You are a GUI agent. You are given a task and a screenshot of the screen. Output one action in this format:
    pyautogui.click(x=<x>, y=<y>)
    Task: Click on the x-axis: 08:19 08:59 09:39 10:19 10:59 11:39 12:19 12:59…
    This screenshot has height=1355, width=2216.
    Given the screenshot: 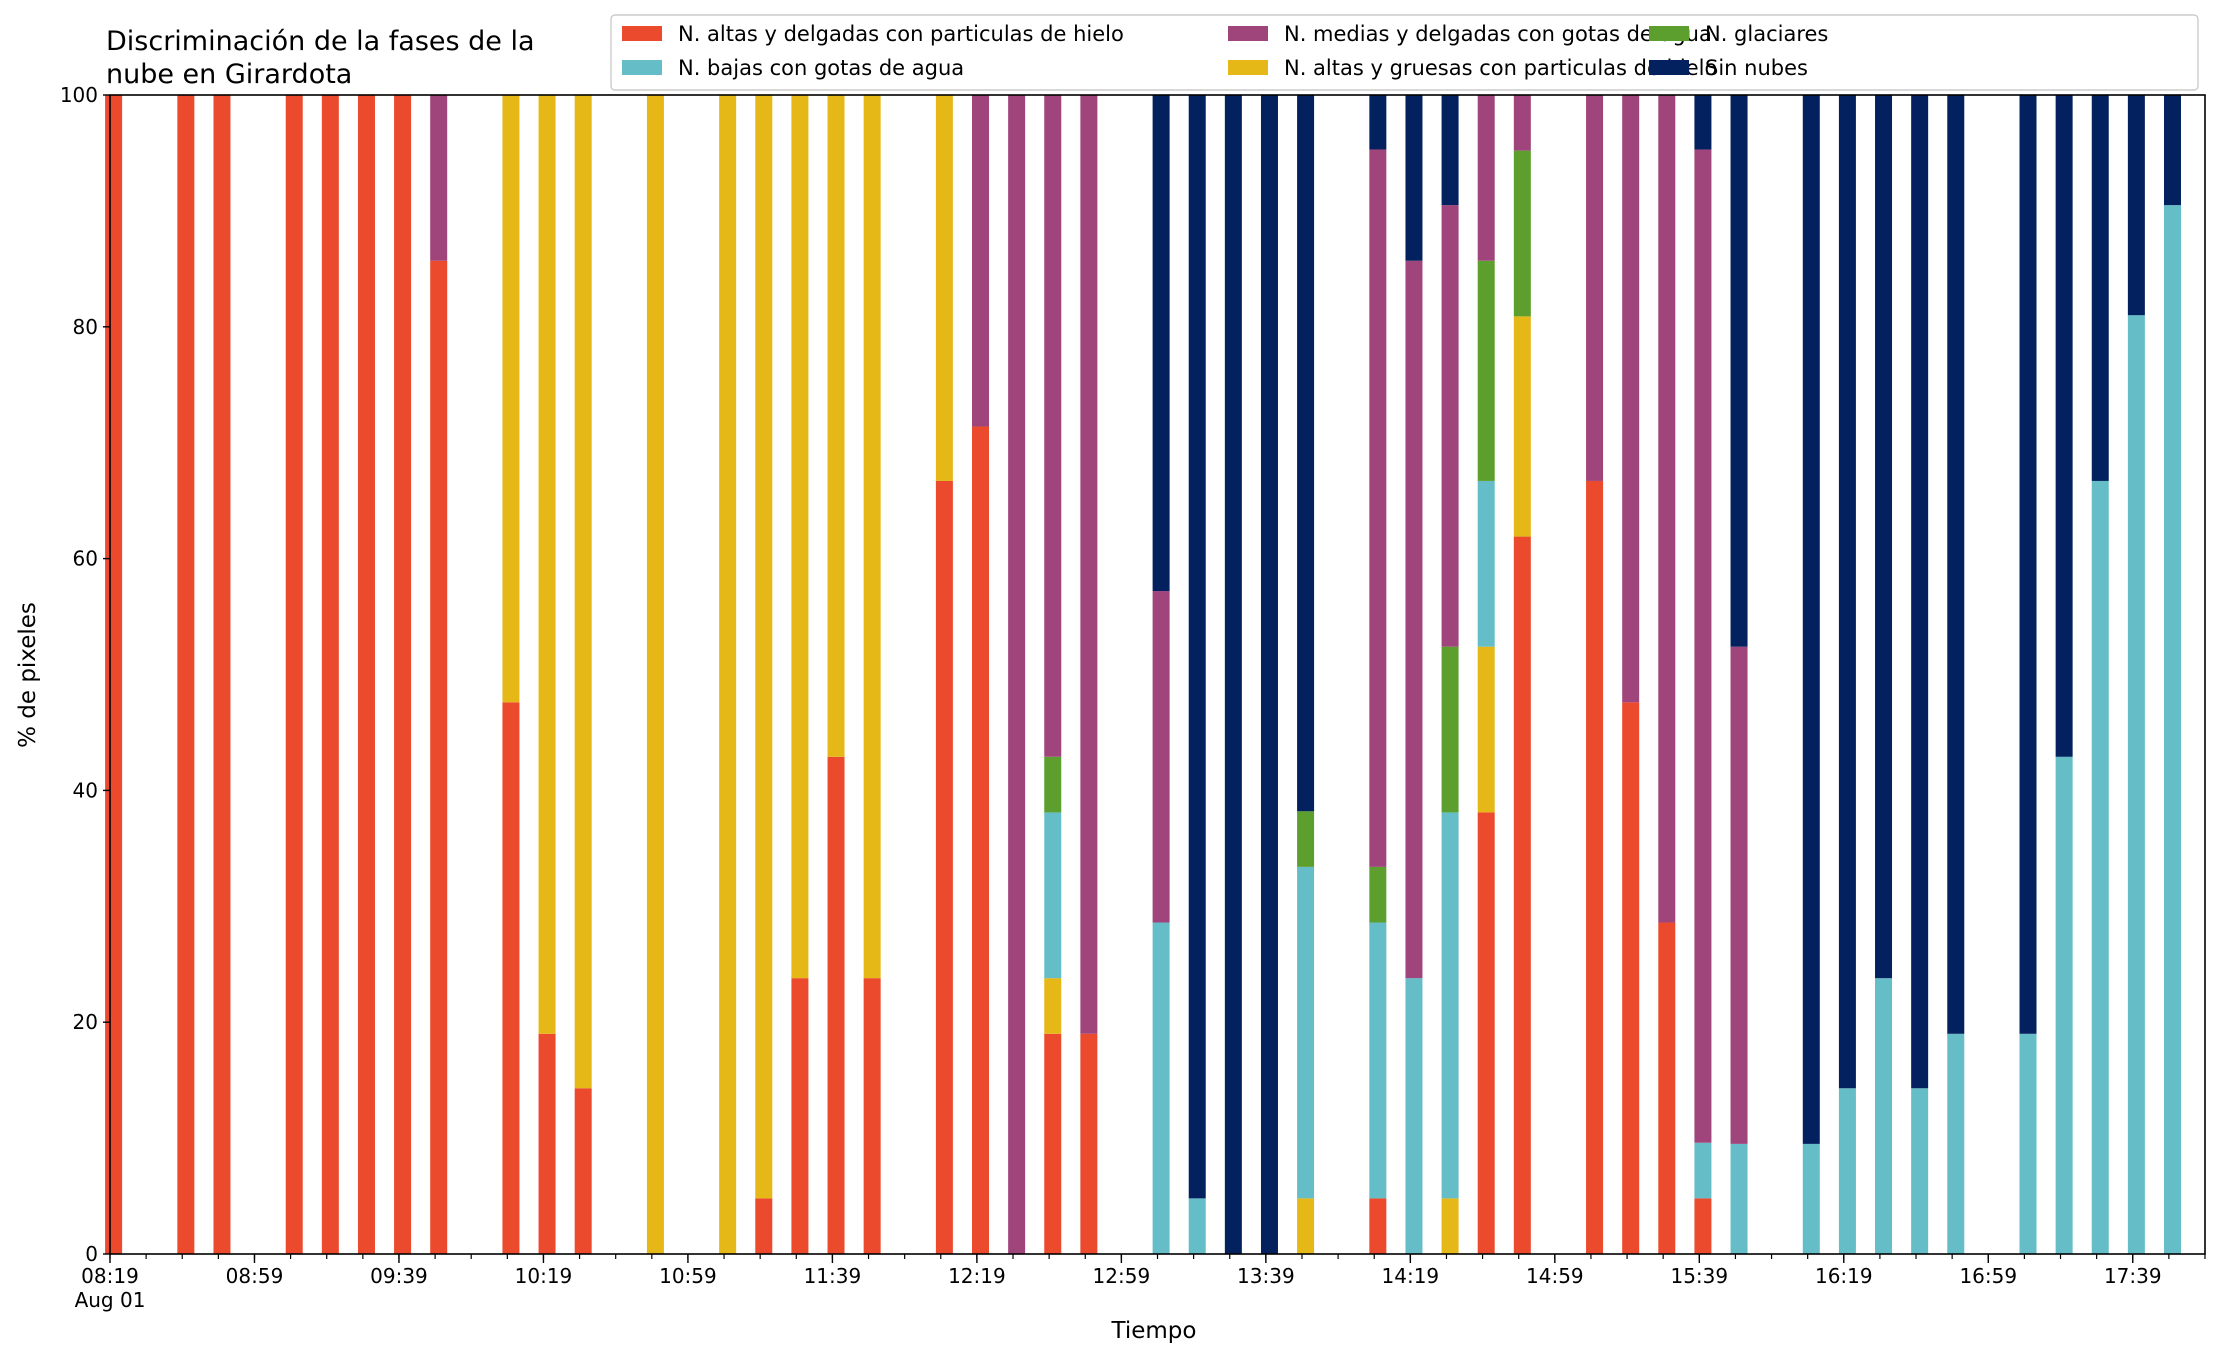 What is the action you would take?
    pyautogui.click(x=1140, y=1283)
    